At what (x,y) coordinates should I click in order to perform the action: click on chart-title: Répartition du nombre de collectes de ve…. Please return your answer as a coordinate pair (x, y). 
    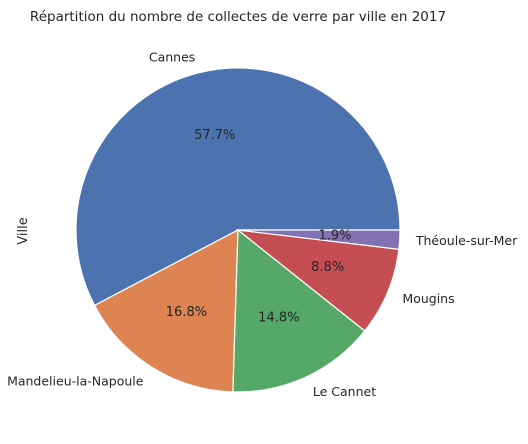
    Looking at the image, I should click on (238, 17).